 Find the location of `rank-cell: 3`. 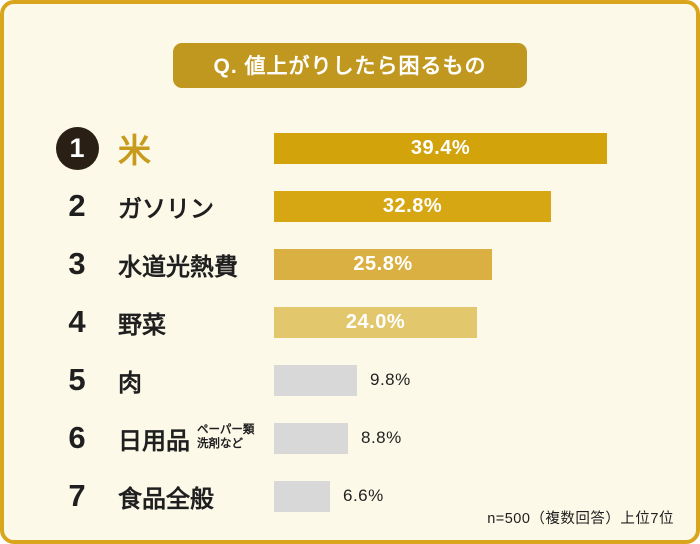

rank-cell: 3 is located at coordinates (77, 264).